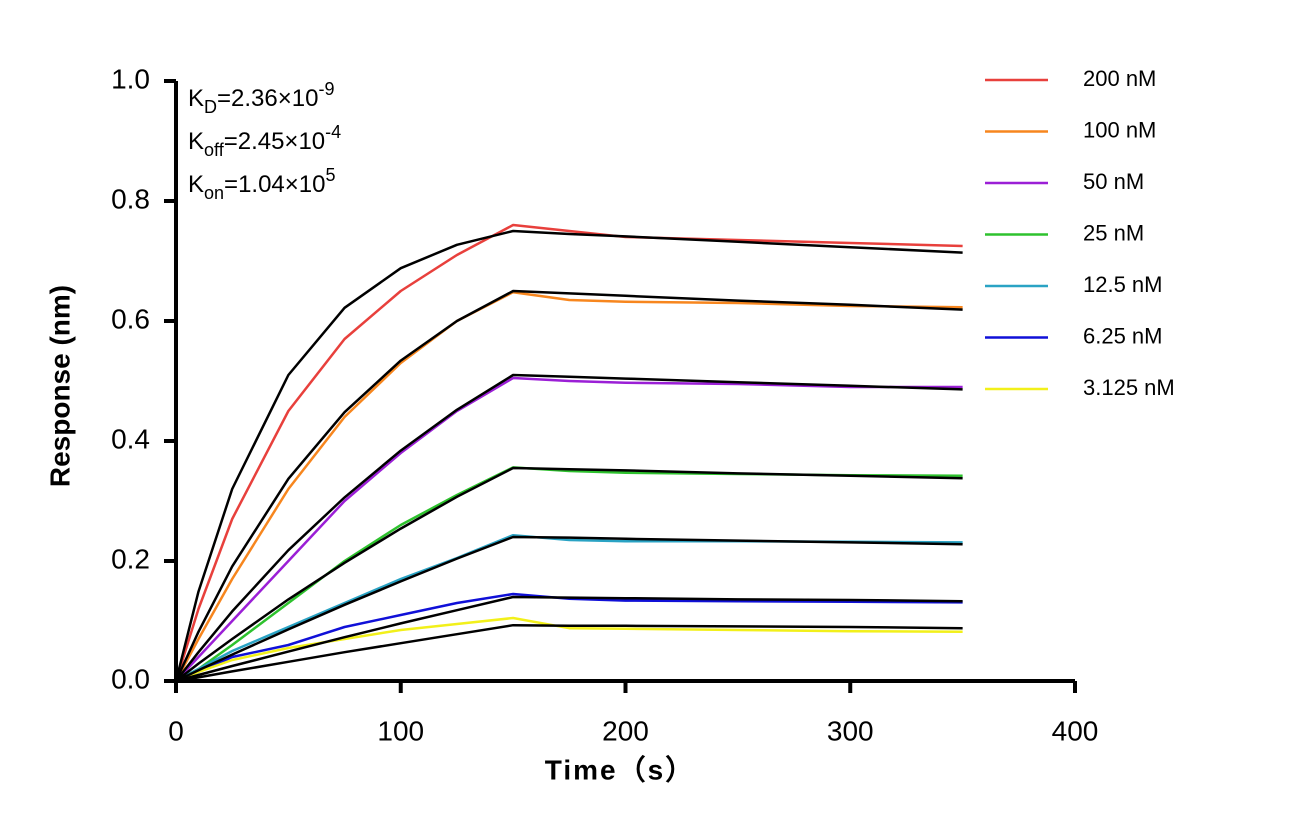 The image size is (1293, 834). What do you see at coordinates (400, 730) in the screenshot?
I see `x-tick-label: 100` at bounding box center [400, 730].